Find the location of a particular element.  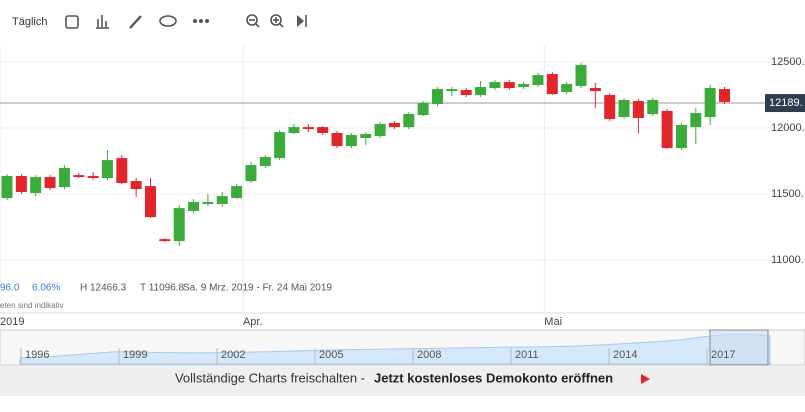

change: 96.0 is located at coordinates (10, 288).